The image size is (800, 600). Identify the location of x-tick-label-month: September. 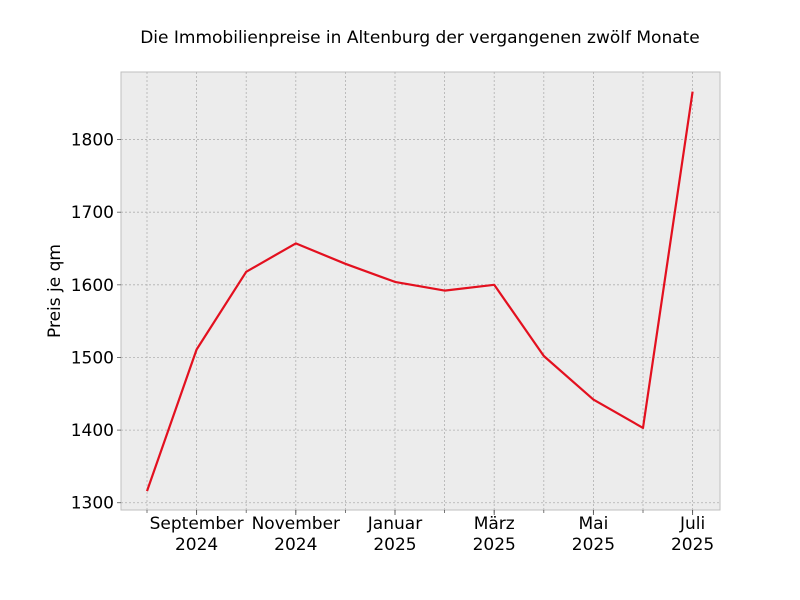
(197, 524).